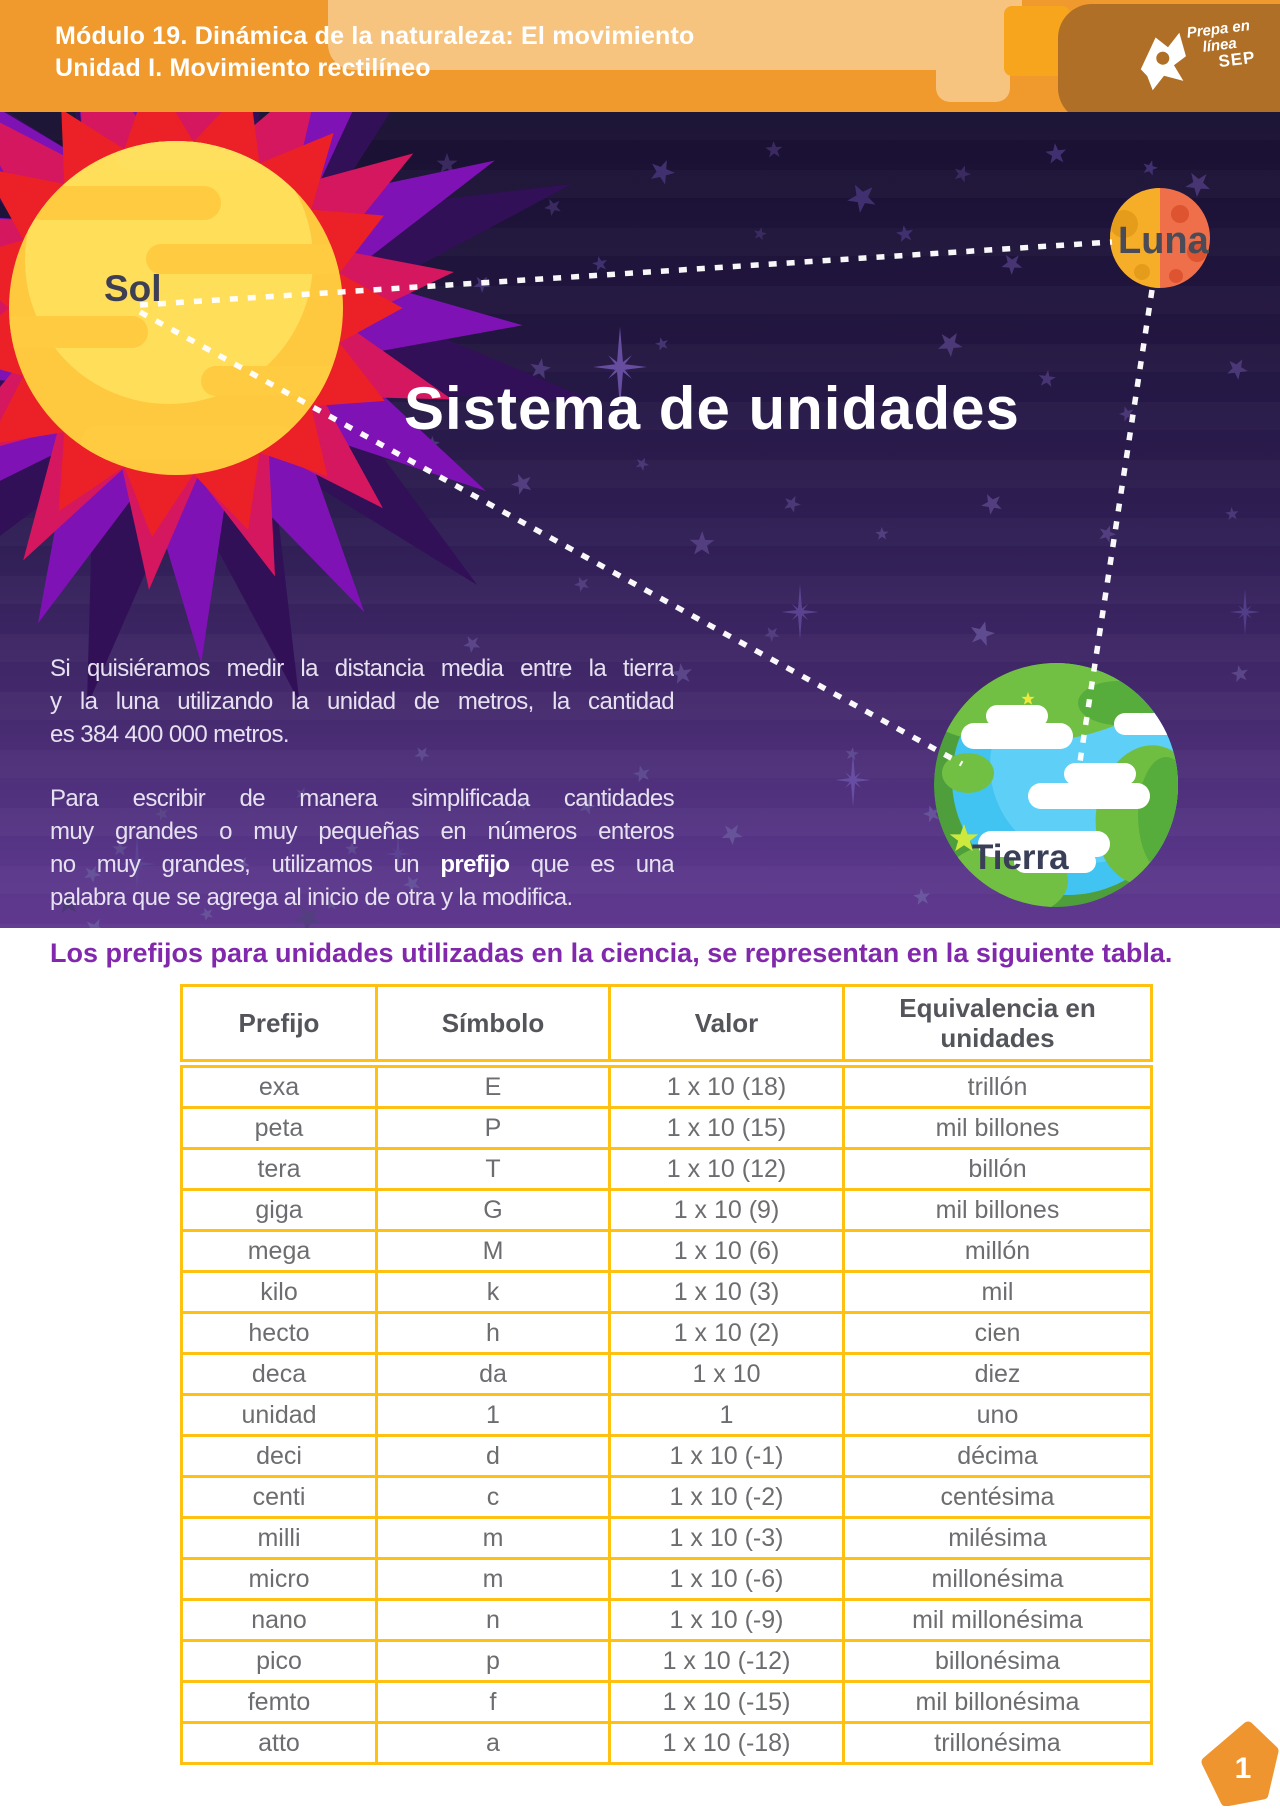  What do you see at coordinates (666, 1497) in the screenshot?
I see `table-row: centi c 1 x 10 (-2) centésima` at bounding box center [666, 1497].